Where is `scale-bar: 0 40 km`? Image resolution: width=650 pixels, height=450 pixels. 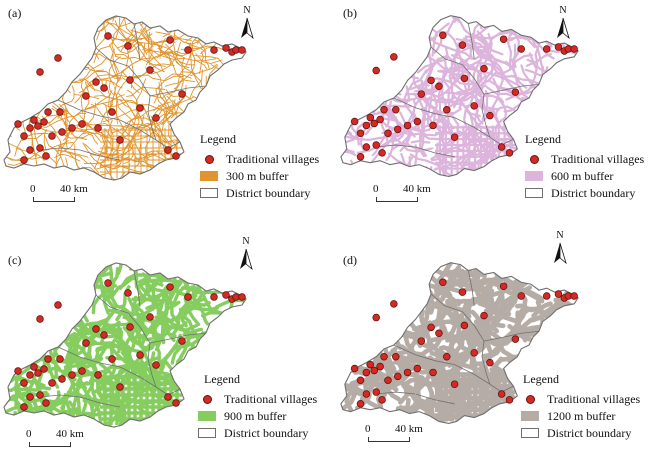
scale-bar: 0 40 km is located at coordinates (70, 194).